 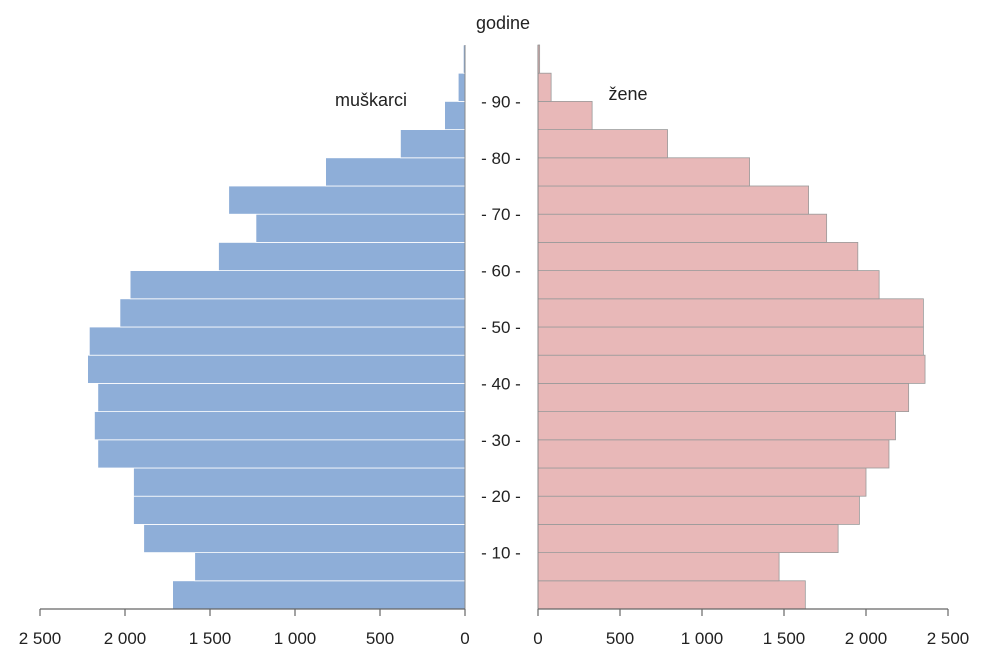 I want to click on age-tick-label: - 90 -, so click(x=501, y=101).